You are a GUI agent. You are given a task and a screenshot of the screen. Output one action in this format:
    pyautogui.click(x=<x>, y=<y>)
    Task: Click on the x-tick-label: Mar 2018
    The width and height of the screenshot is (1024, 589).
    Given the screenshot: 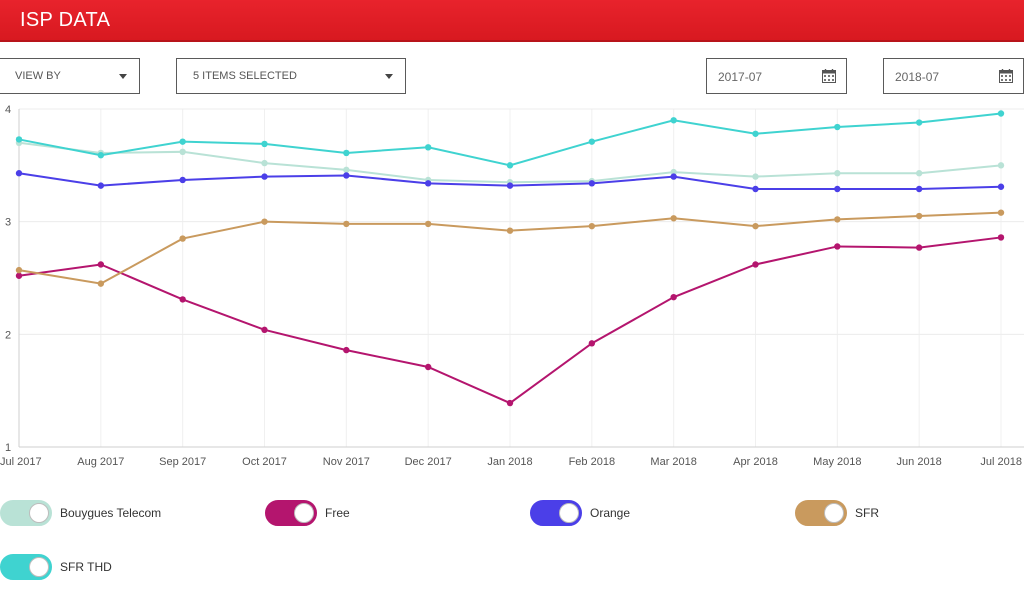 What is the action you would take?
    pyautogui.click(x=673, y=462)
    